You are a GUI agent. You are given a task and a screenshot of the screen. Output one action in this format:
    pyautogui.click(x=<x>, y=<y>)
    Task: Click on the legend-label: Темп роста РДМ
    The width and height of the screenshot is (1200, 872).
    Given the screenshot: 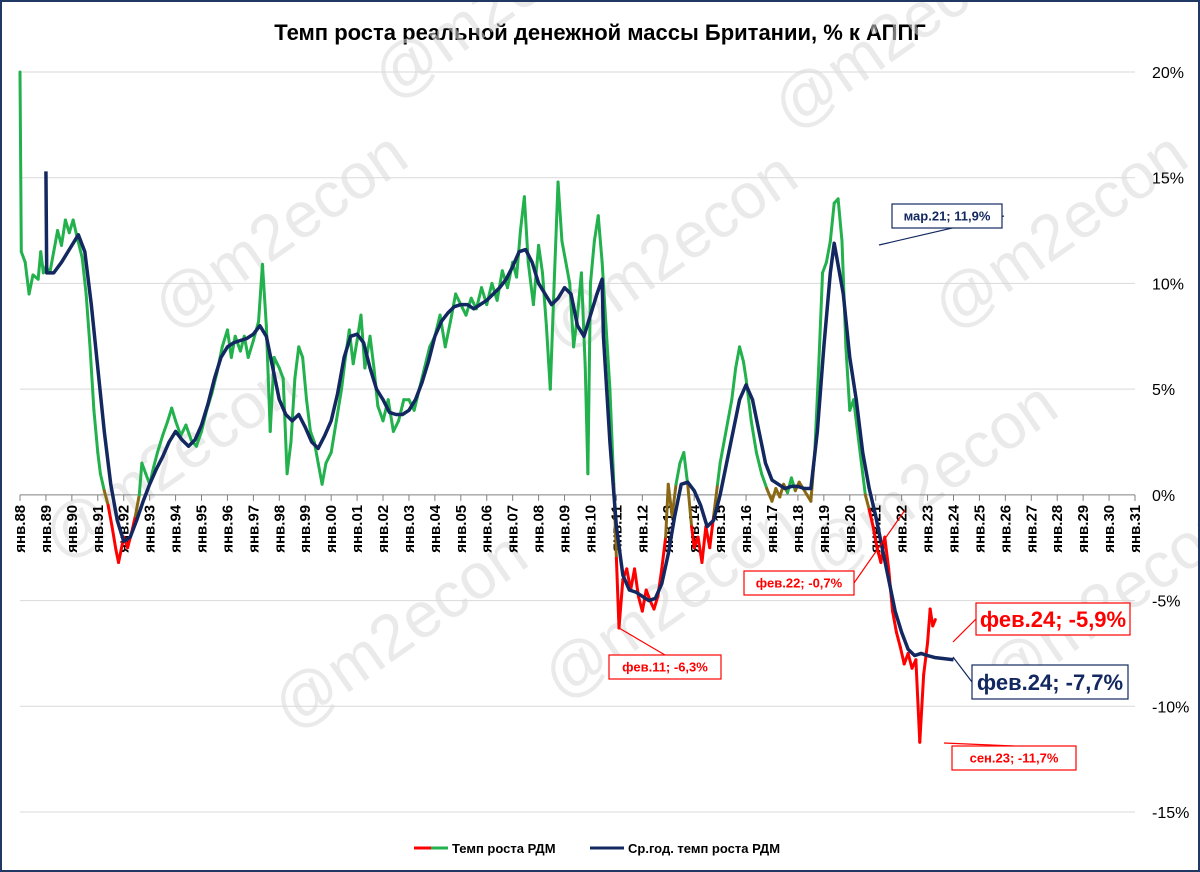 What is the action you would take?
    pyautogui.click(x=504, y=848)
    